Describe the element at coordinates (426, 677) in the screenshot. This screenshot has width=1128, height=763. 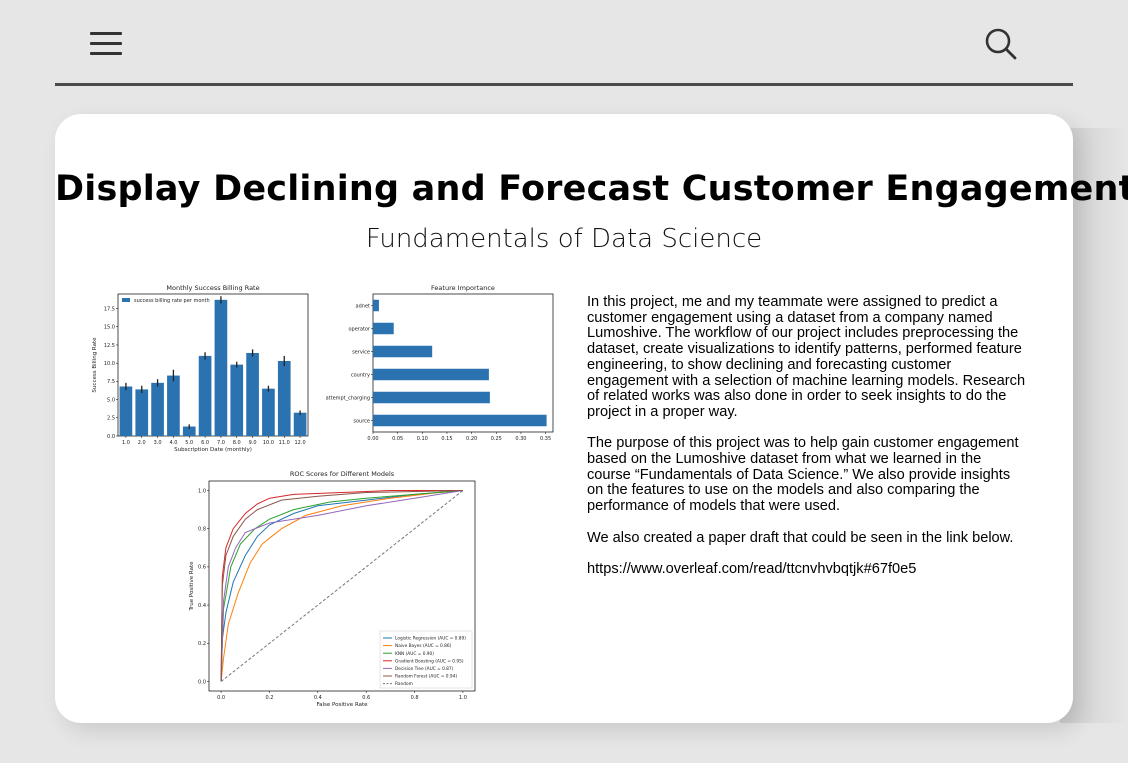
I see `legend-label: Random Forest (AUC = 0.94)` at that location.